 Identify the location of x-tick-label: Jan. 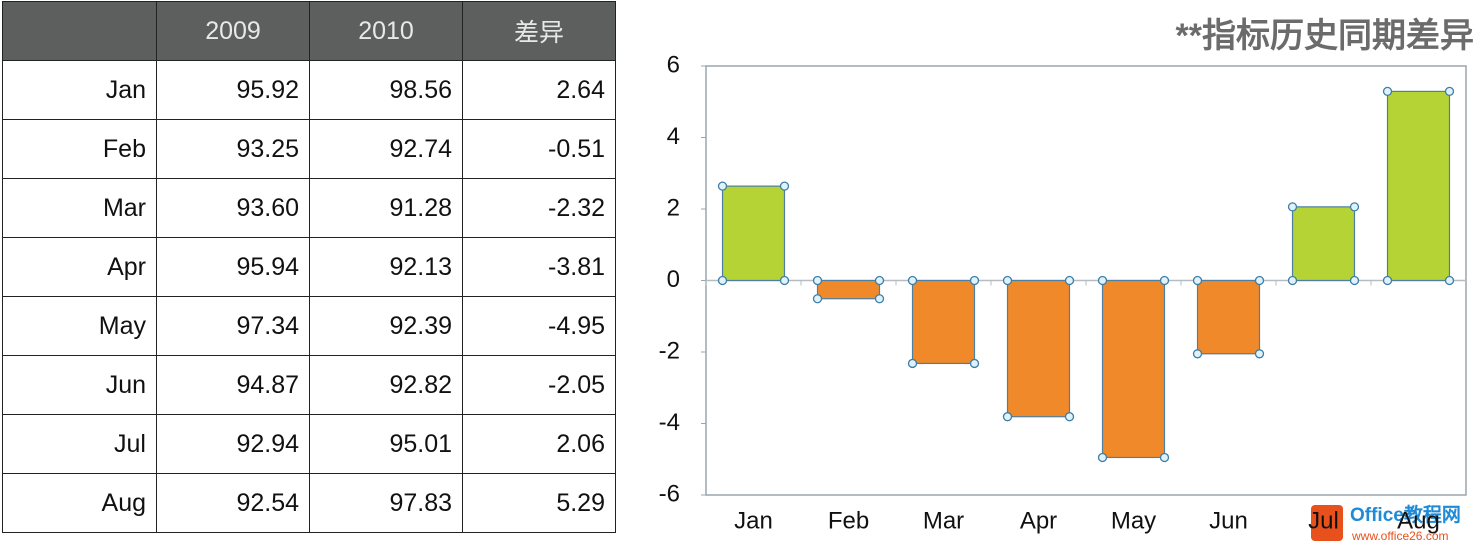
(753, 520).